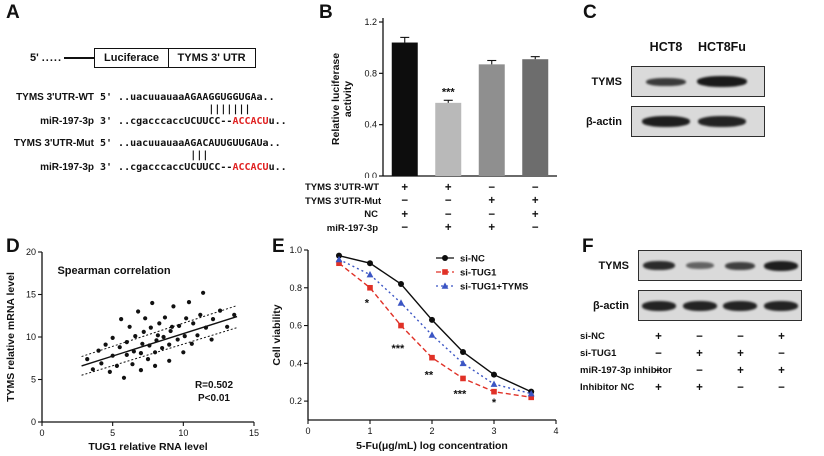 Image resolution: width=824 pixels, height=456 pixels. Describe the element at coordinates (603, 121) in the screenshot. I see `blot-protein-label: β-actin` at that location.